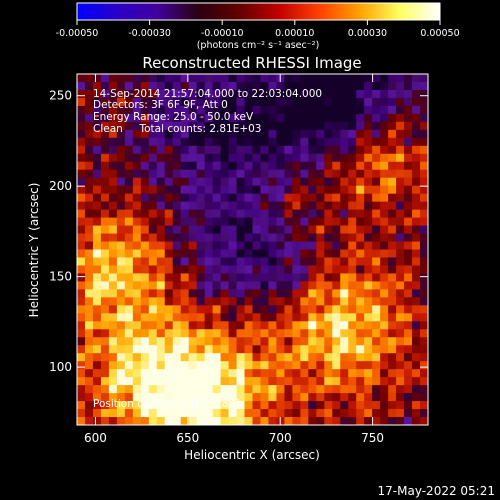 This screenshot has height=500, width=500. I want to click on chart-title: Reconstructed RHESSI Image, so click(251, 63).